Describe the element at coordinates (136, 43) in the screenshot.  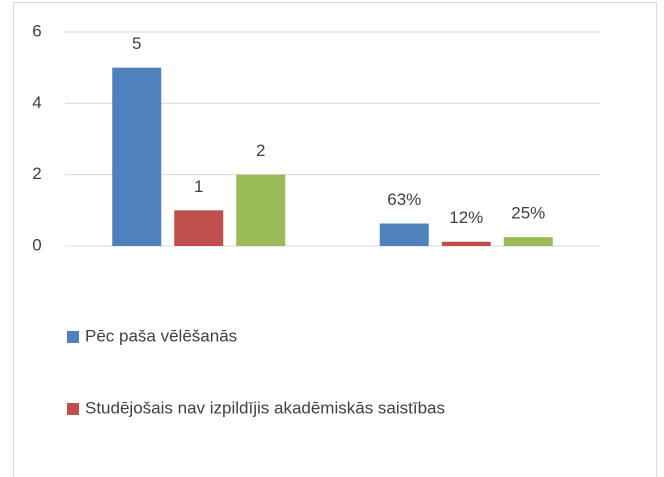
I see `data-label: 5` at that location.